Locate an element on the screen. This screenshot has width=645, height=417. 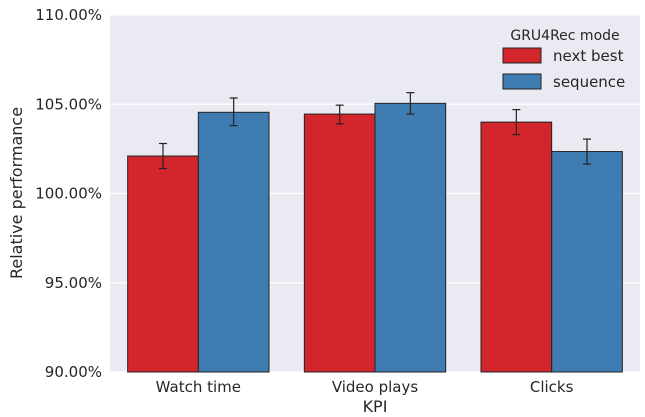
y-axis-ticks: 90.00% 95.00% 100.00% 105.00% 110.00% is located at coordinates (68, 193).